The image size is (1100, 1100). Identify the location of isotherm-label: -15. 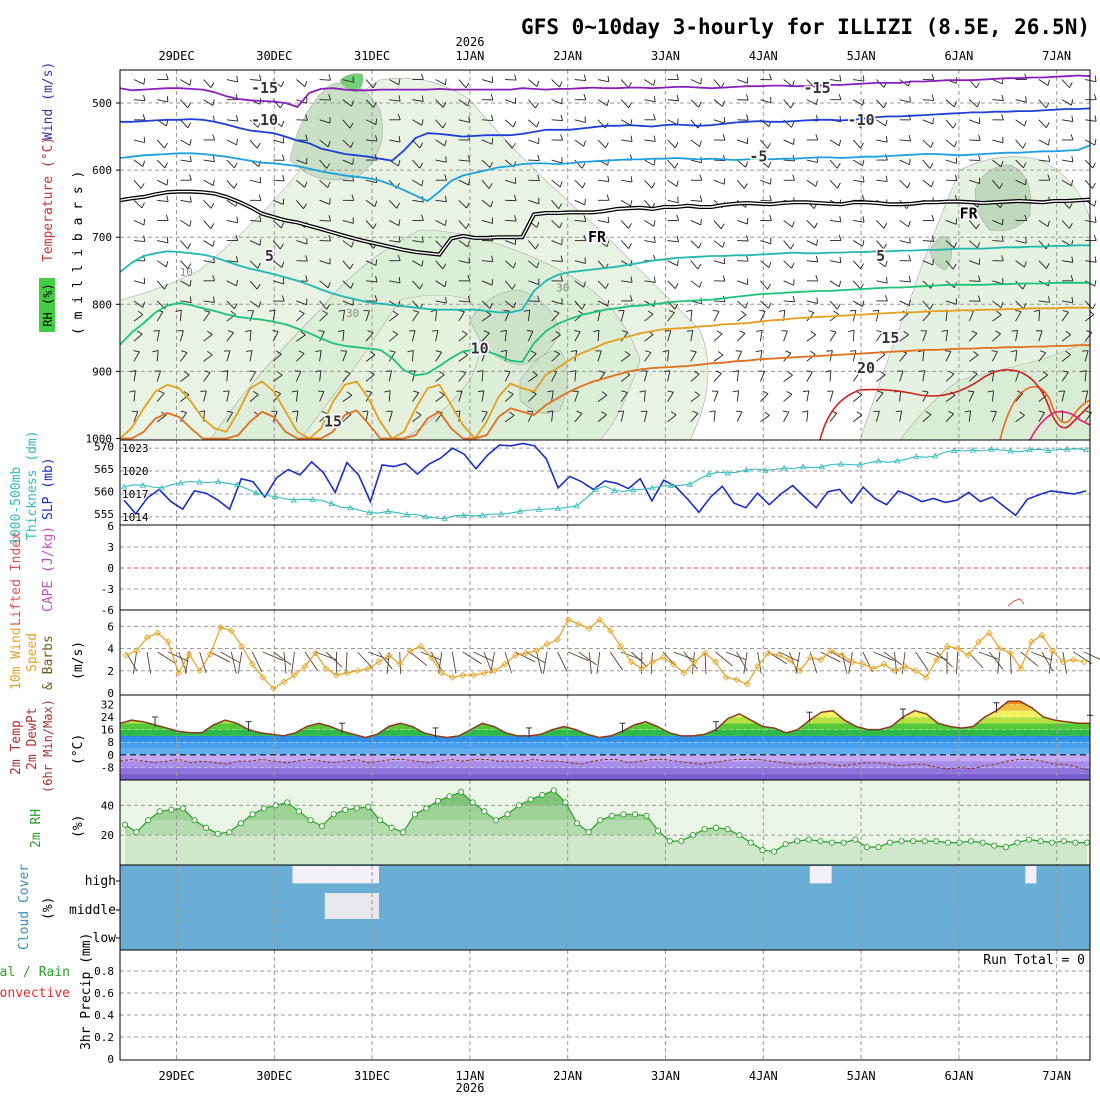
(264, 88).